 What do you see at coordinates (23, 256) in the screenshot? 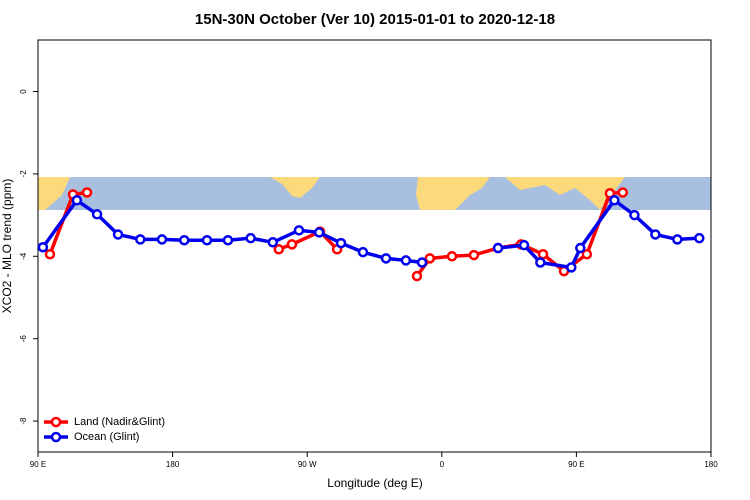
I see `y-tick-label: -4` at bounding box center [23, 256].